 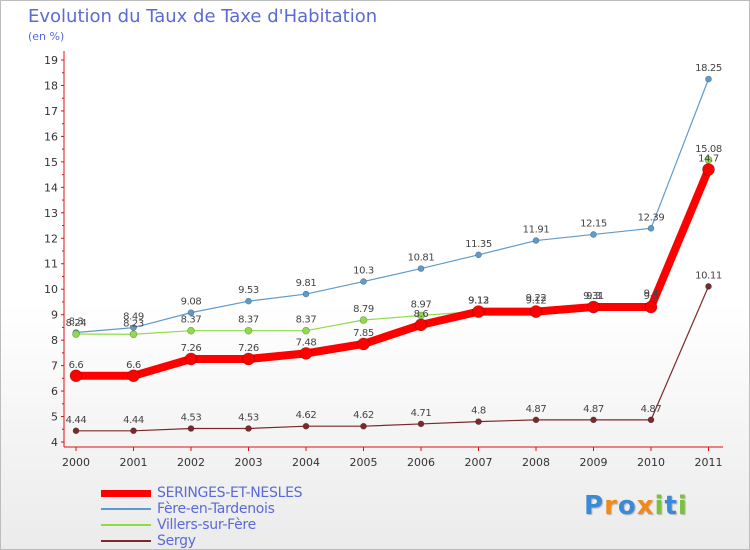 What do you see at coordinates (708, 149) in the screenshot?
I see `data-label: 15.08` at bounding box center [708, 149].